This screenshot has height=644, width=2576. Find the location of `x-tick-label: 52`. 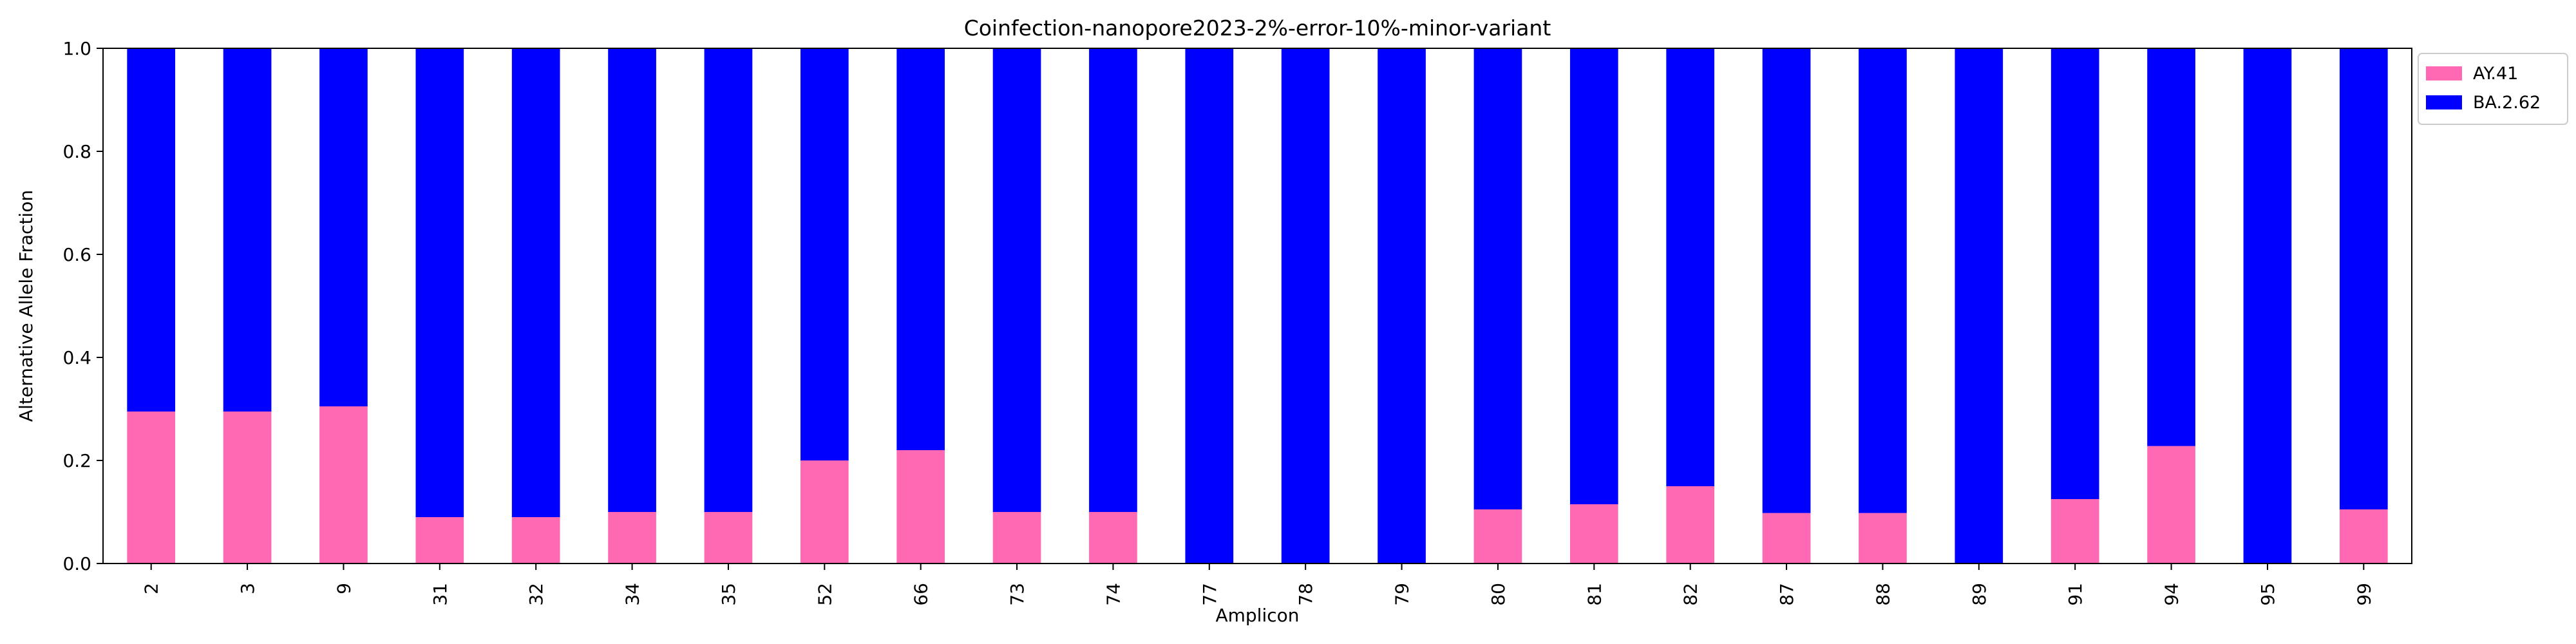

x-tick-label: 52 is located at coordinates (824, 594).